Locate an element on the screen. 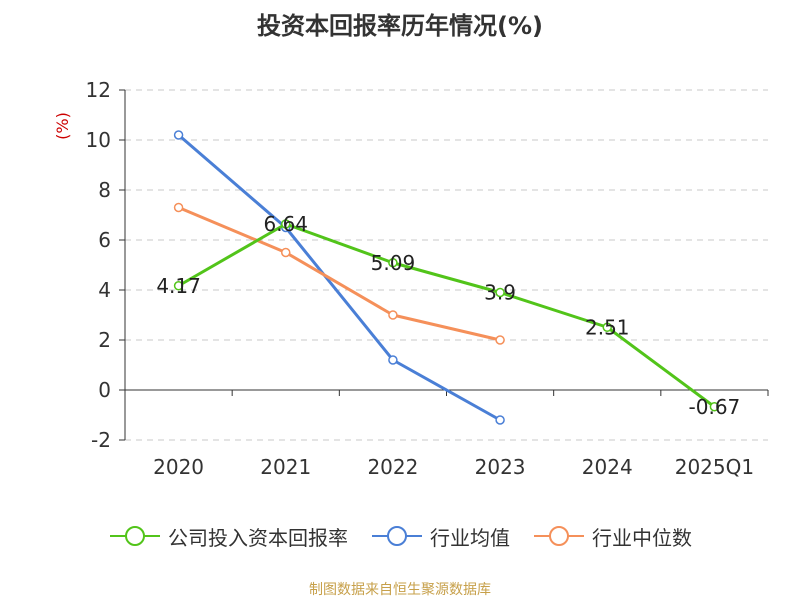 The height and width of the screenshot is (600, 800). data-label: 4.17 is located at coordinates (178, 286).